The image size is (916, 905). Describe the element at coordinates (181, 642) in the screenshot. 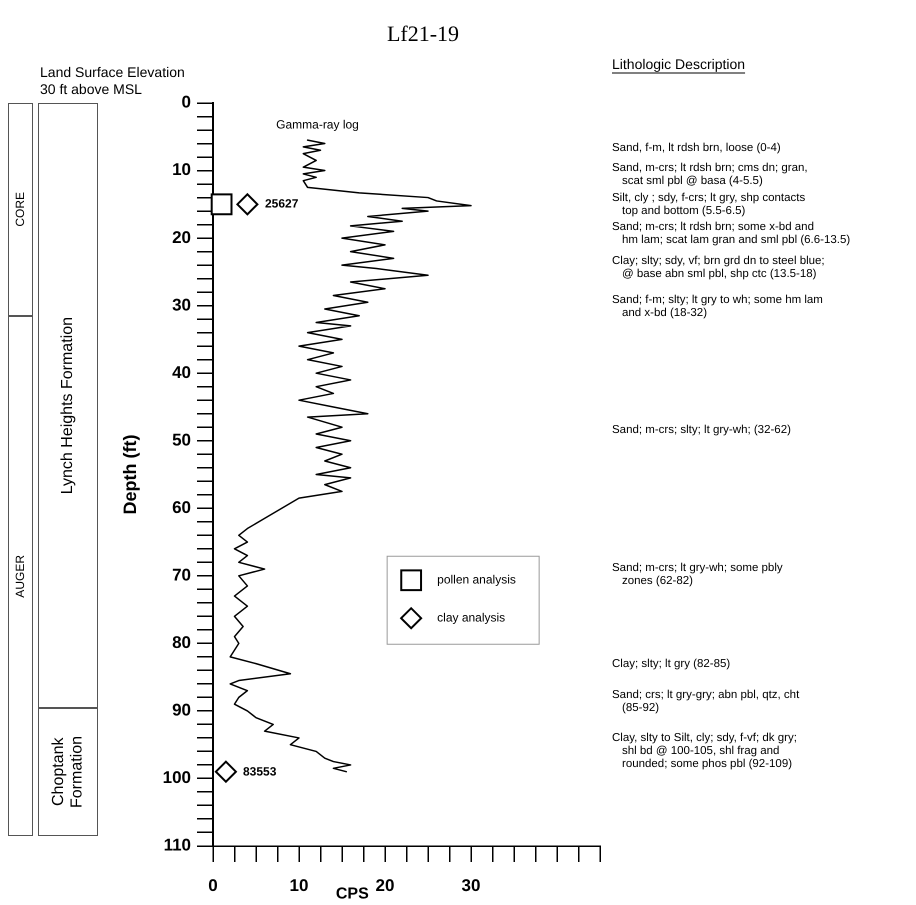

I see `y-tick-label: 80` at that location.